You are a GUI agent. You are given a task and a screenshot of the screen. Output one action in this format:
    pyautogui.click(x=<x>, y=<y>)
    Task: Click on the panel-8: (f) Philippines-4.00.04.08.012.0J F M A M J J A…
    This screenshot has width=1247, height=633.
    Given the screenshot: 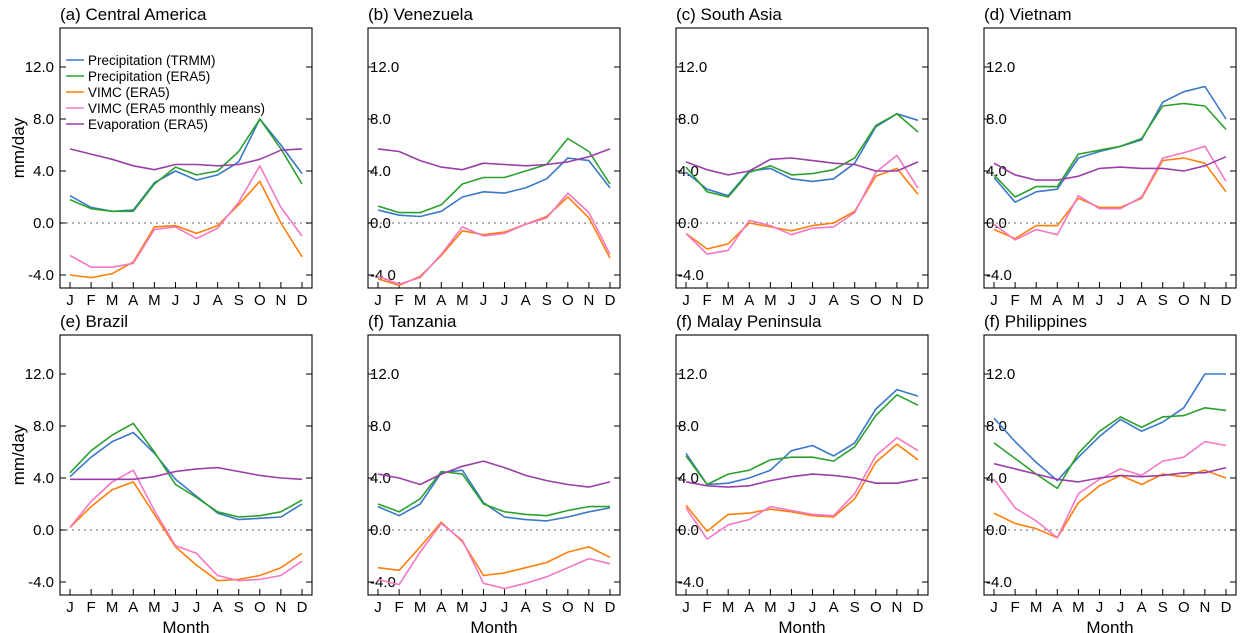 What is the action you would take?
    pyautogui.click(x=1110, y=472)
    